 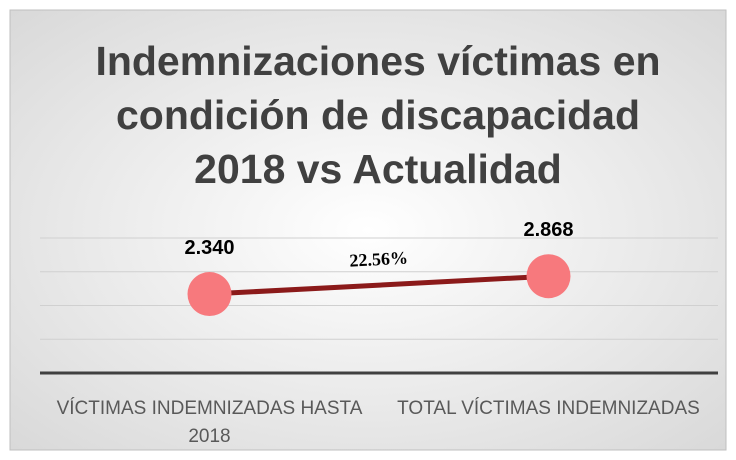 What do you see at coordinates (548, 230) in the screenshot?
I see `data-label: 2.868` at bounding box center [548, 230].